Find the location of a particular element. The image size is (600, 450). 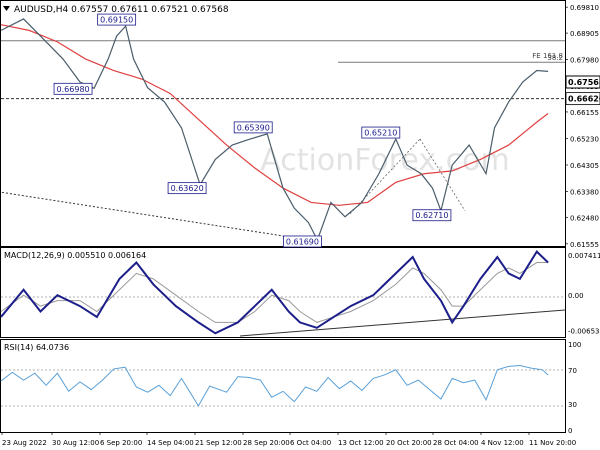

rsi-line is located at coordinates (274, 385).